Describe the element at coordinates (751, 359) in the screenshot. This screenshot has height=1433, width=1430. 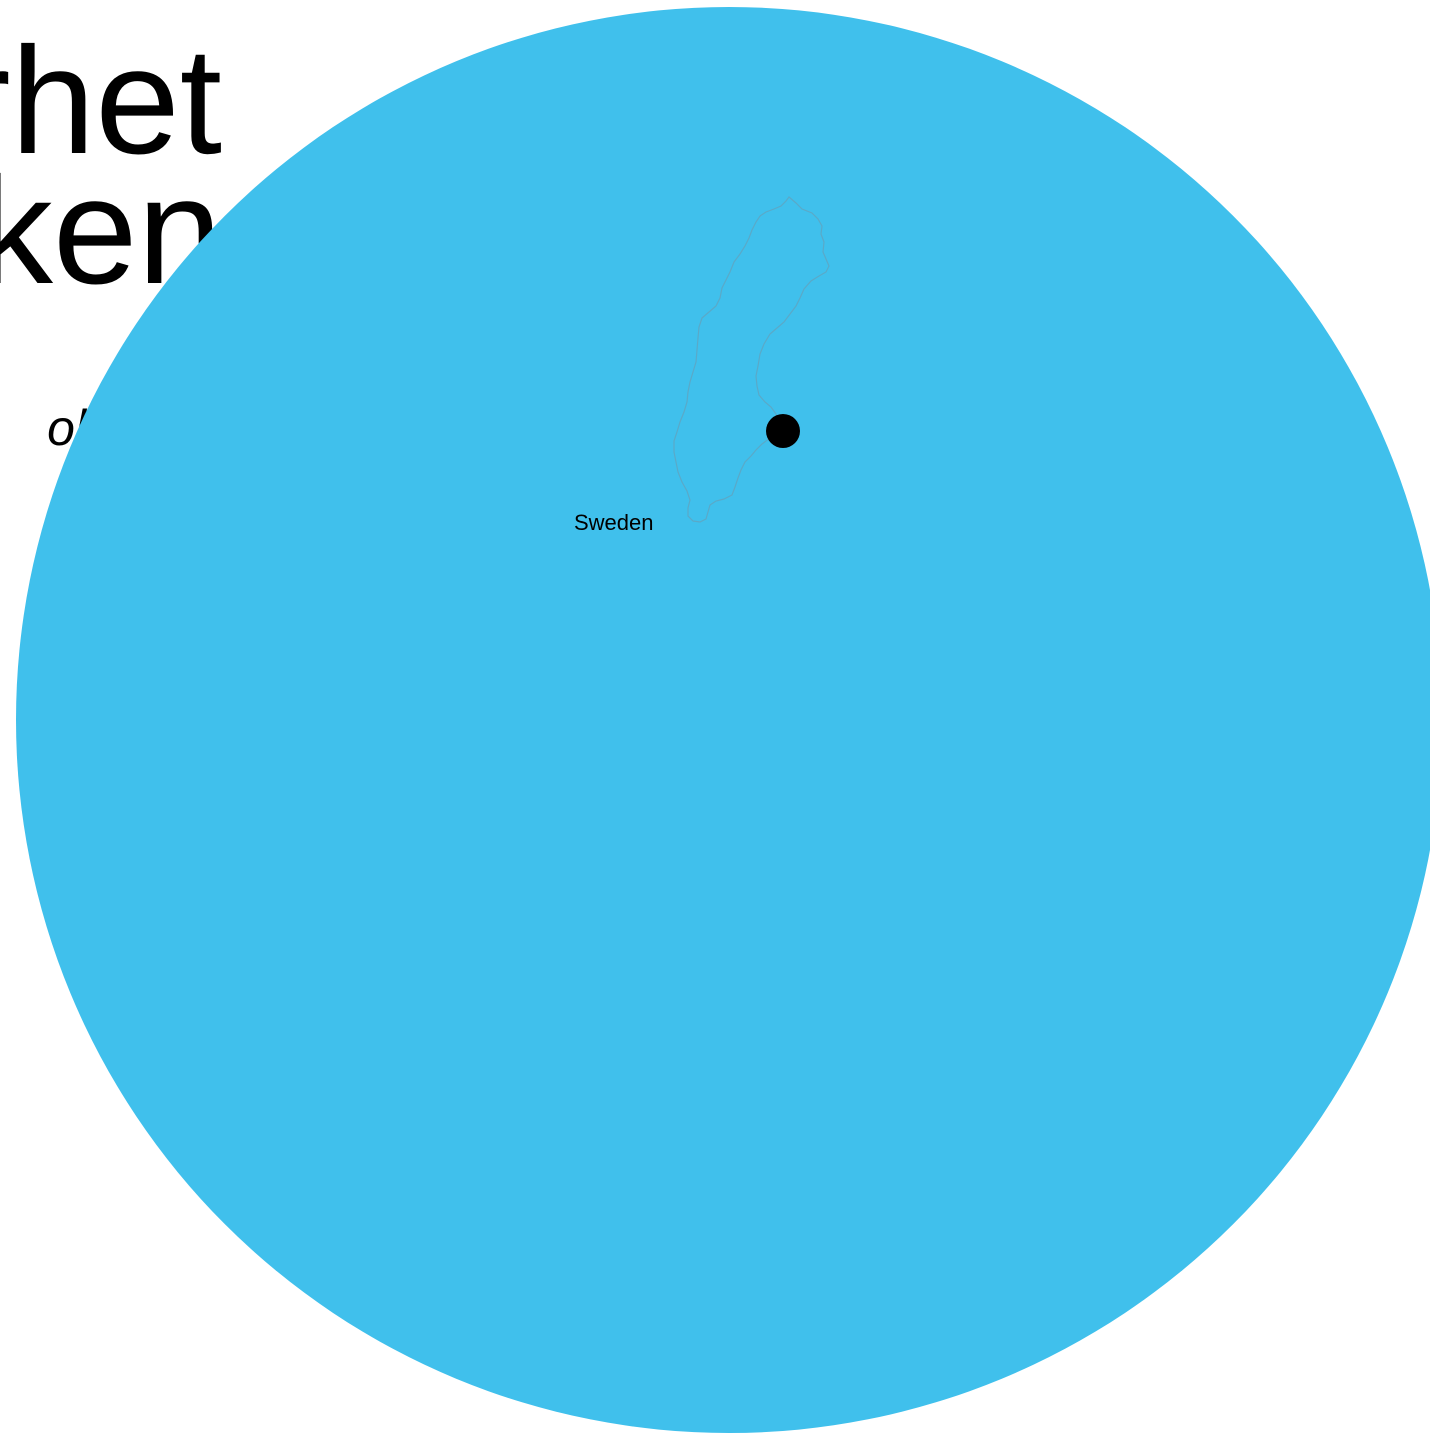
I see `sweden-outline` at that location.